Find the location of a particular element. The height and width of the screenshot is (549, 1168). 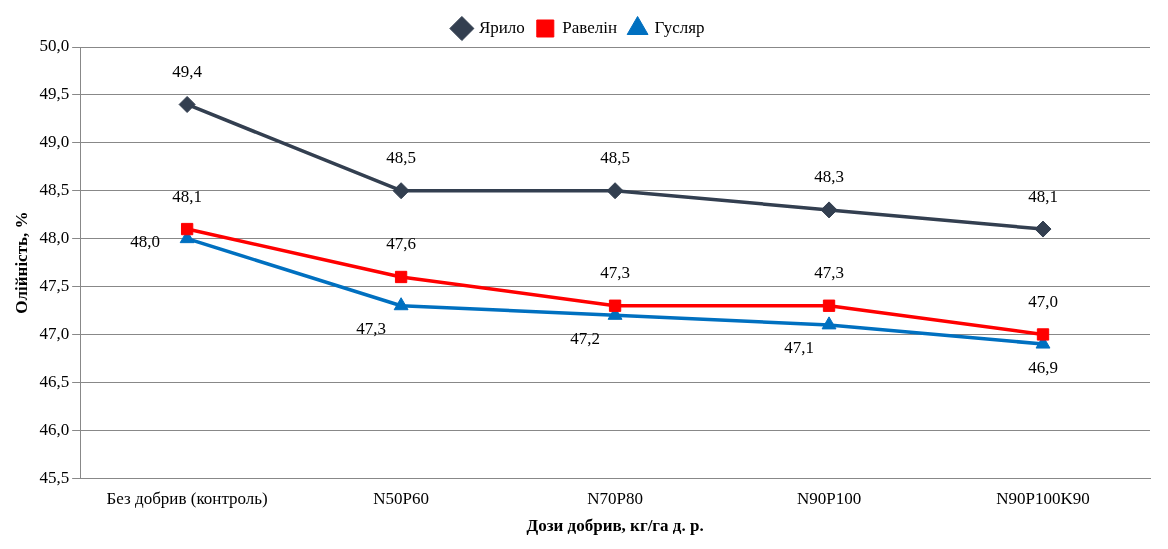

data-label: 47,2 is located at coordinates (585, 338).